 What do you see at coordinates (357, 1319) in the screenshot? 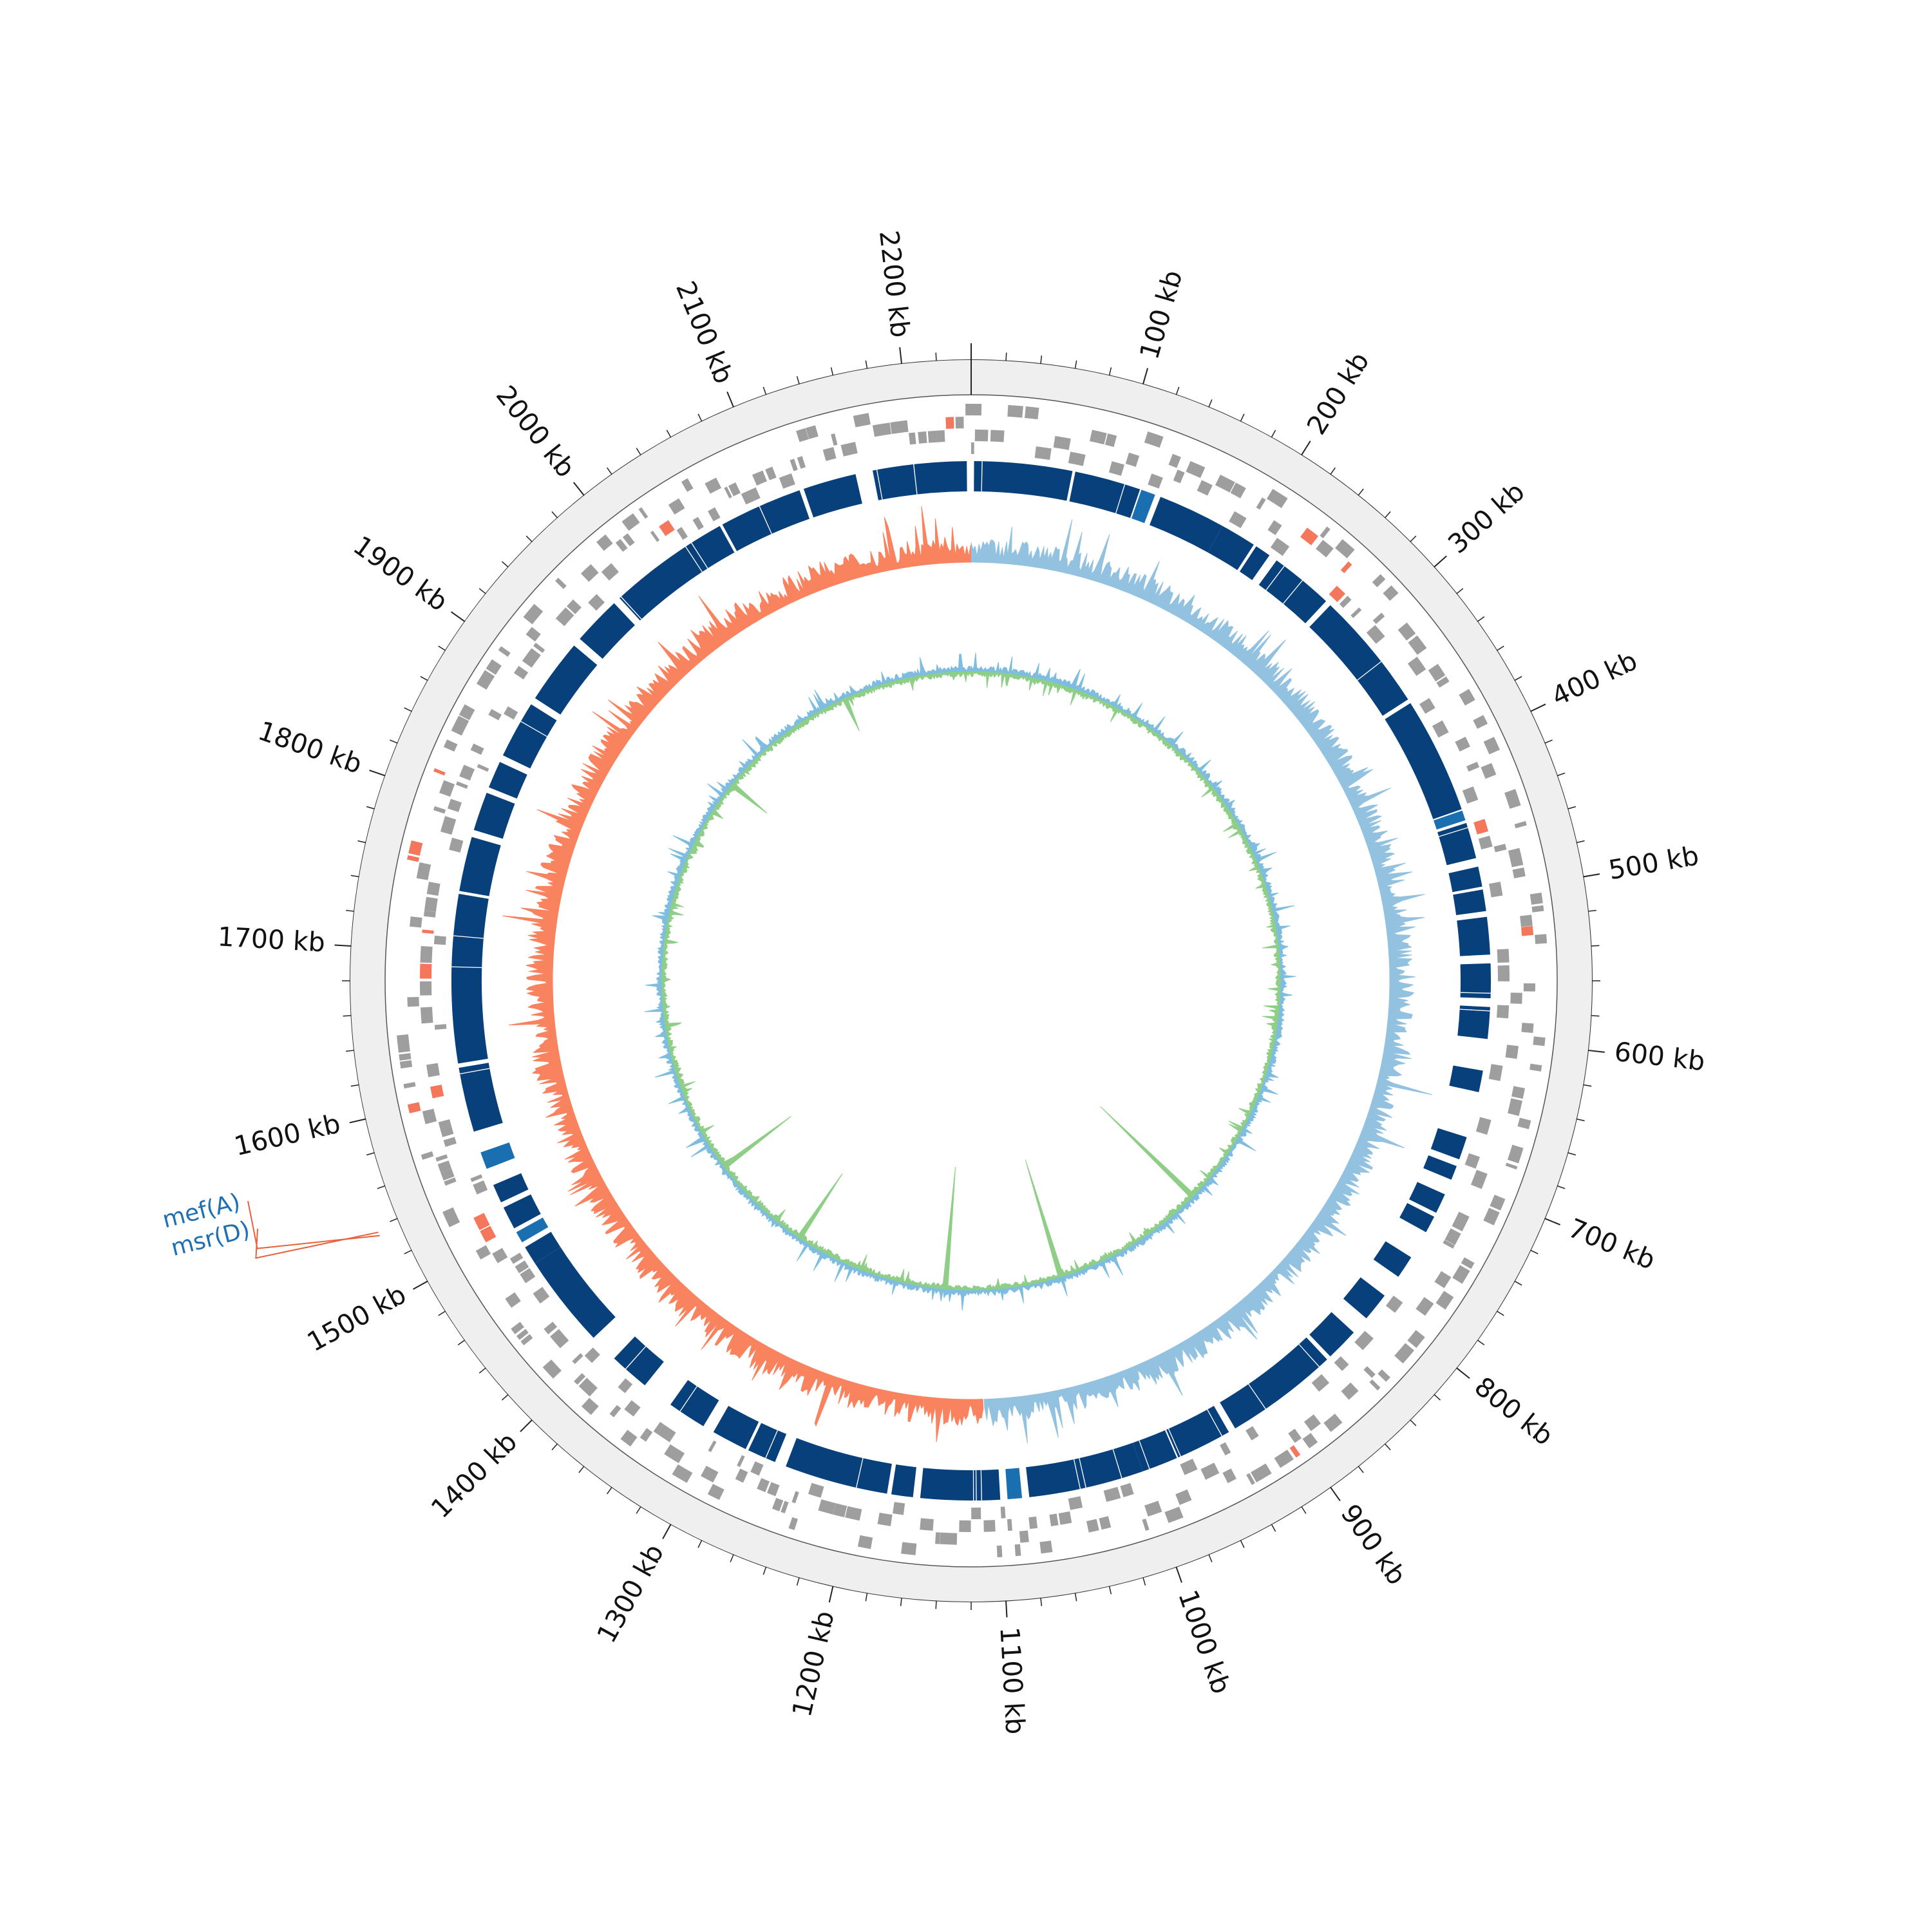
I see `tick-label: 1500 kb` at bounding box center [357, 1319].